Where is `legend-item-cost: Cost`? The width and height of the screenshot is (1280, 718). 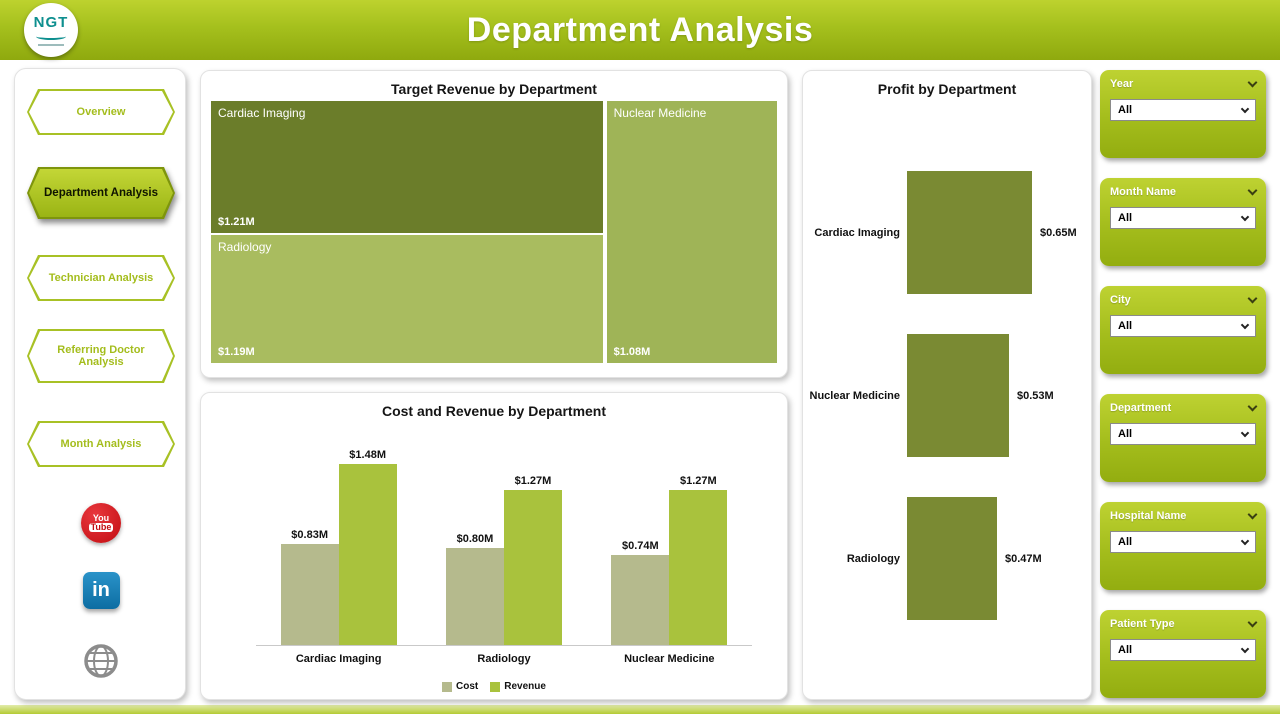
legend-item-cost: Cost is located at coordinates (460, 686).